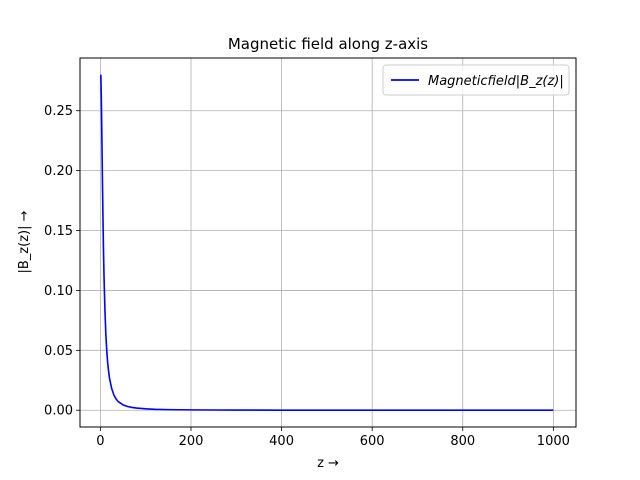  I want to click on y-tick-label: 0.10, so click(58, 291).